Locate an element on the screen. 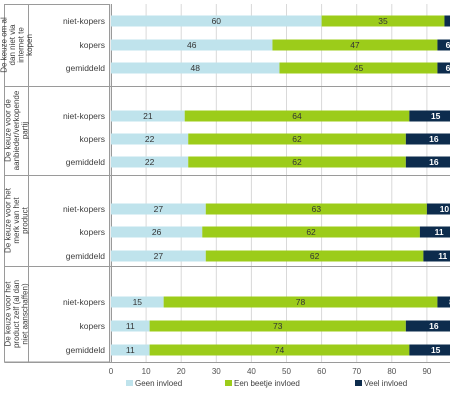 This screenshot has width=450, height=403. group-label-line: internet te is located at coordinates (20, 45).